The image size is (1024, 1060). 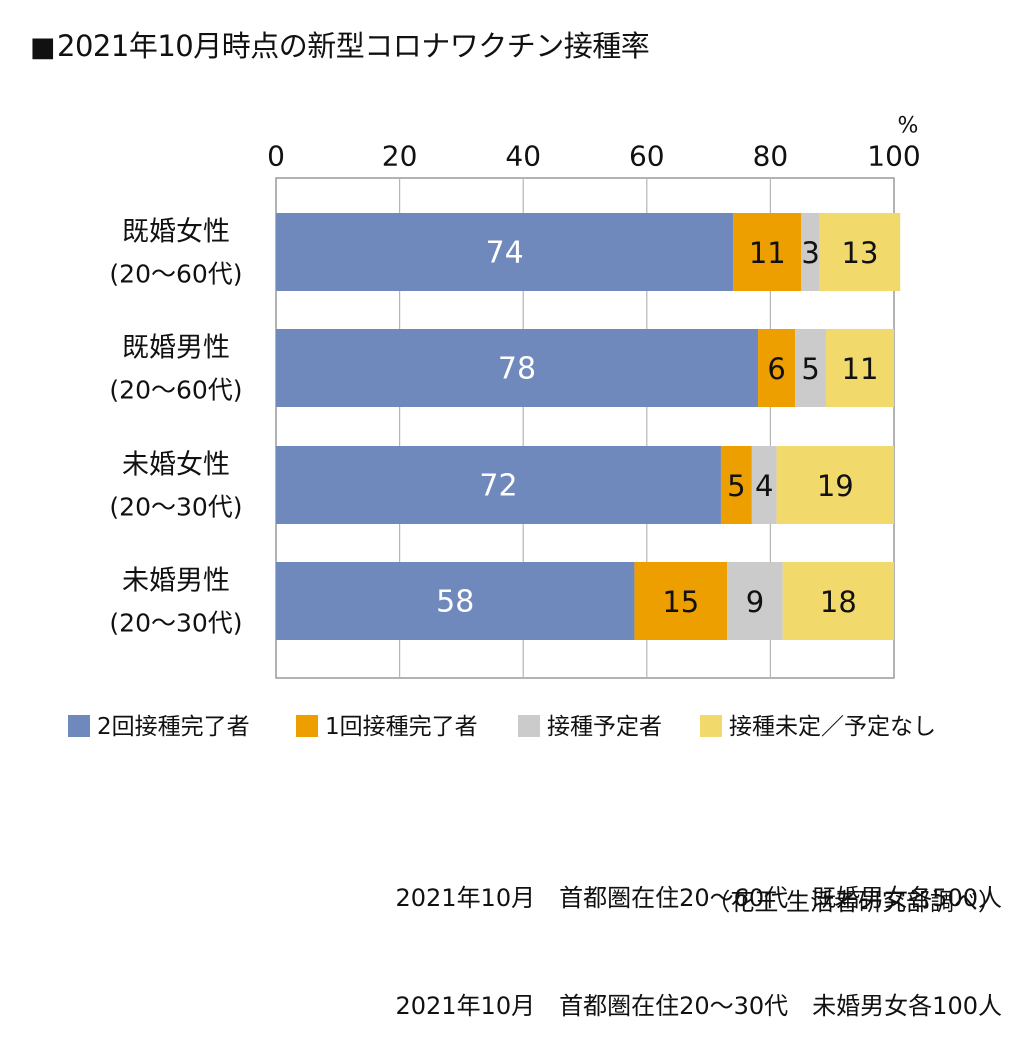 I want to click on bar-label-3-series-2: 5, so click(x=736, y=486).